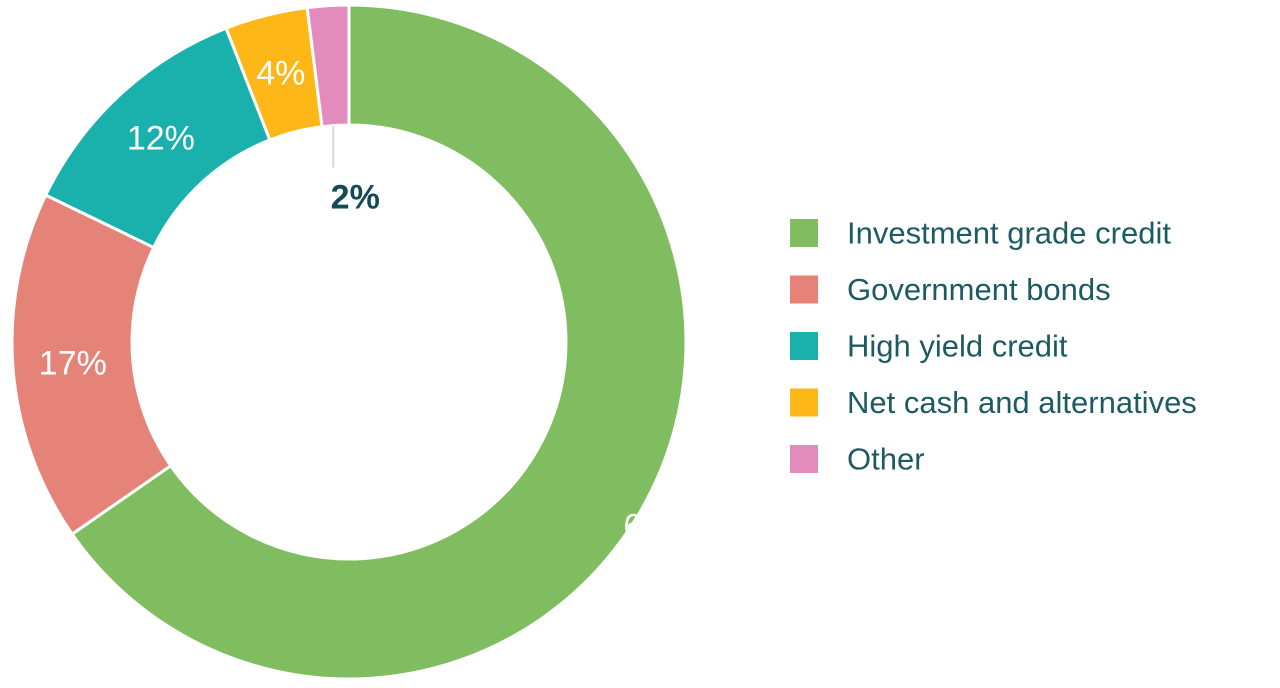 The width and height of the screenshot is (1280, 688). Describe the element at coordinates (957, 346) in the screenshot. I see `legend-label-high-yield-credit: High yield credit` at that location.